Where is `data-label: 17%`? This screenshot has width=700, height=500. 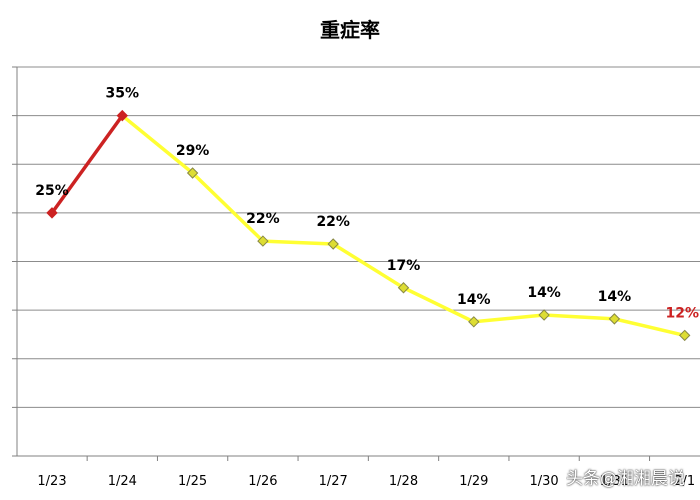 data-label: 17% is located at coordinates (404, 266).